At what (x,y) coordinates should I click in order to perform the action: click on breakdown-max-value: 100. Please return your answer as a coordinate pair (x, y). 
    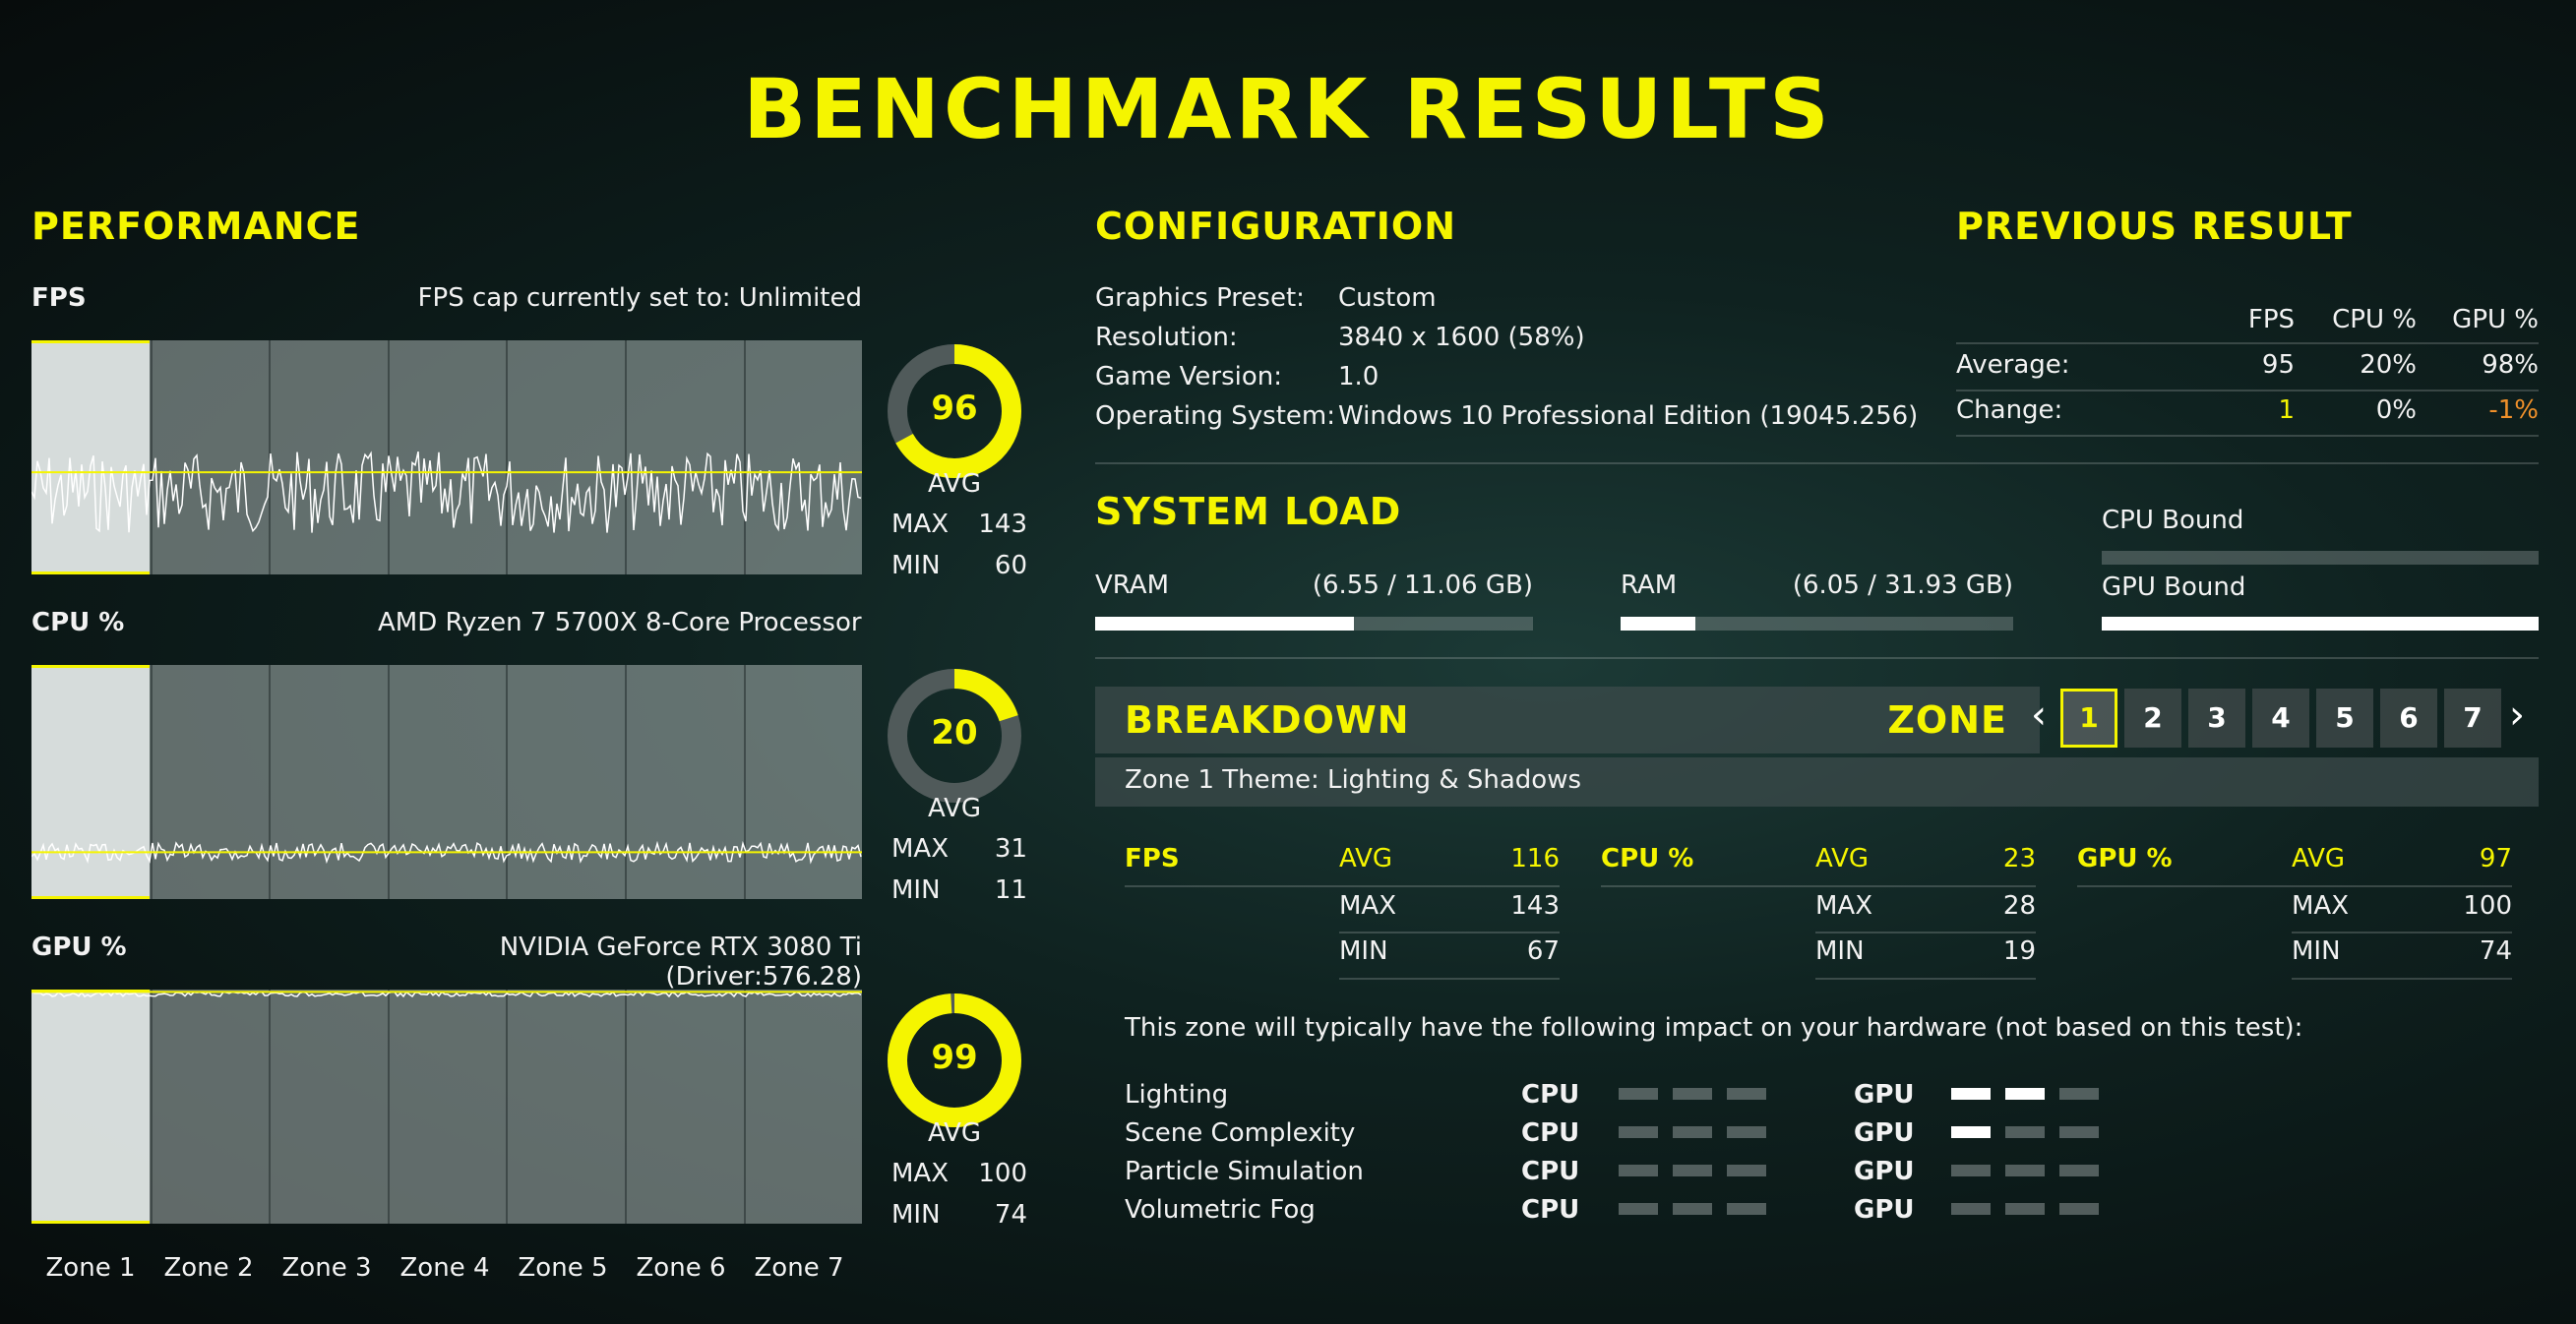
    Looking at the image, I should click on (2487, 906).